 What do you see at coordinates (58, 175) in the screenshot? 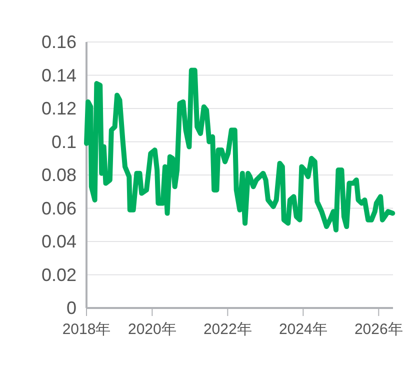
I see `y-tick-label: 0.08` at bounding box center [58, 175].